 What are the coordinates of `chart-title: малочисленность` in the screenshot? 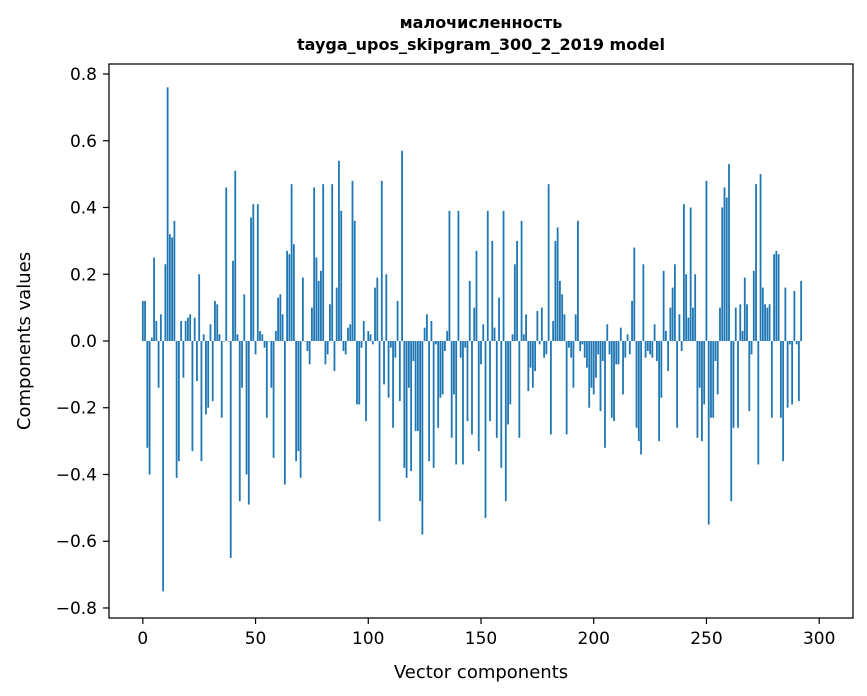 It's located at (481, 22).